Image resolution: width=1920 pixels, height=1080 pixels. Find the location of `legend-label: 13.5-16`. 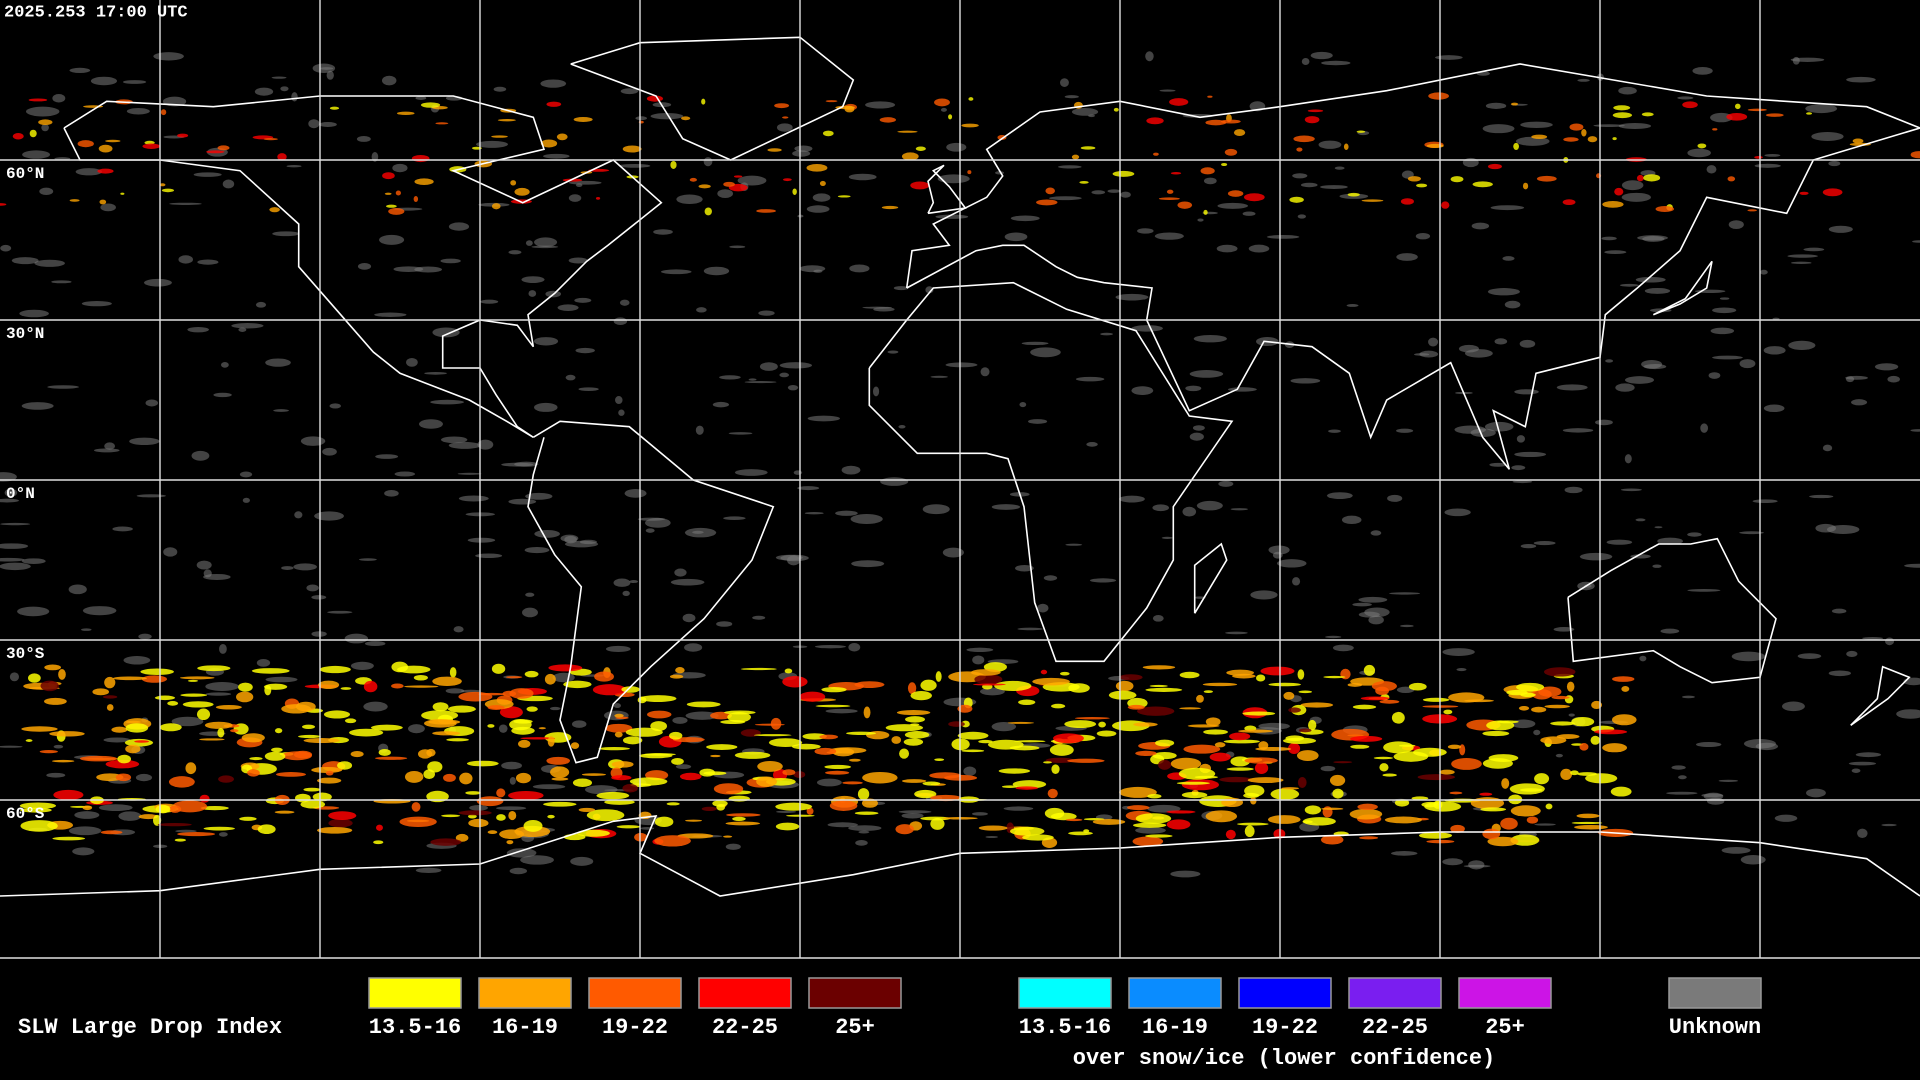

legend-label: 13.5-16 is located at coordinates (1065, 1027).